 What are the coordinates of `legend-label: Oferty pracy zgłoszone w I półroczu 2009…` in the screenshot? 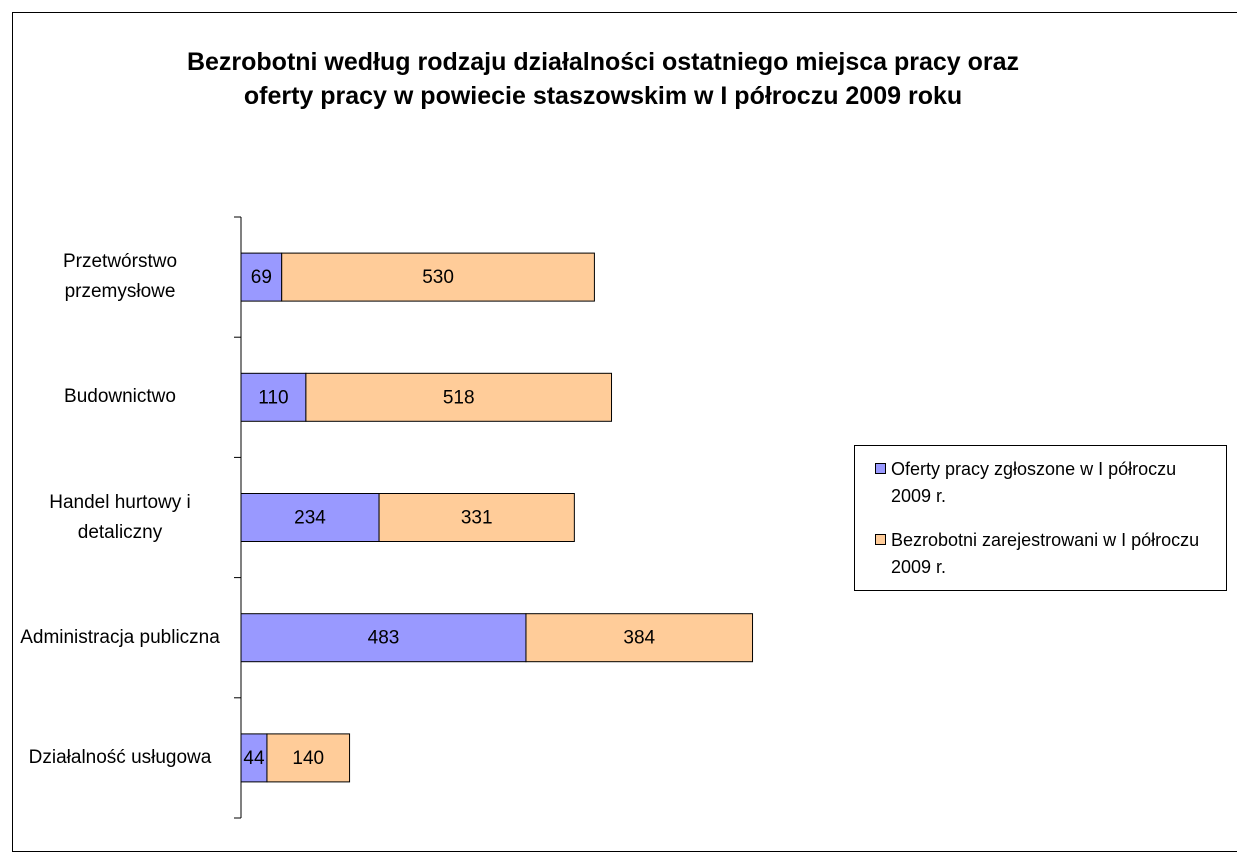 It's located at (1034, 482).